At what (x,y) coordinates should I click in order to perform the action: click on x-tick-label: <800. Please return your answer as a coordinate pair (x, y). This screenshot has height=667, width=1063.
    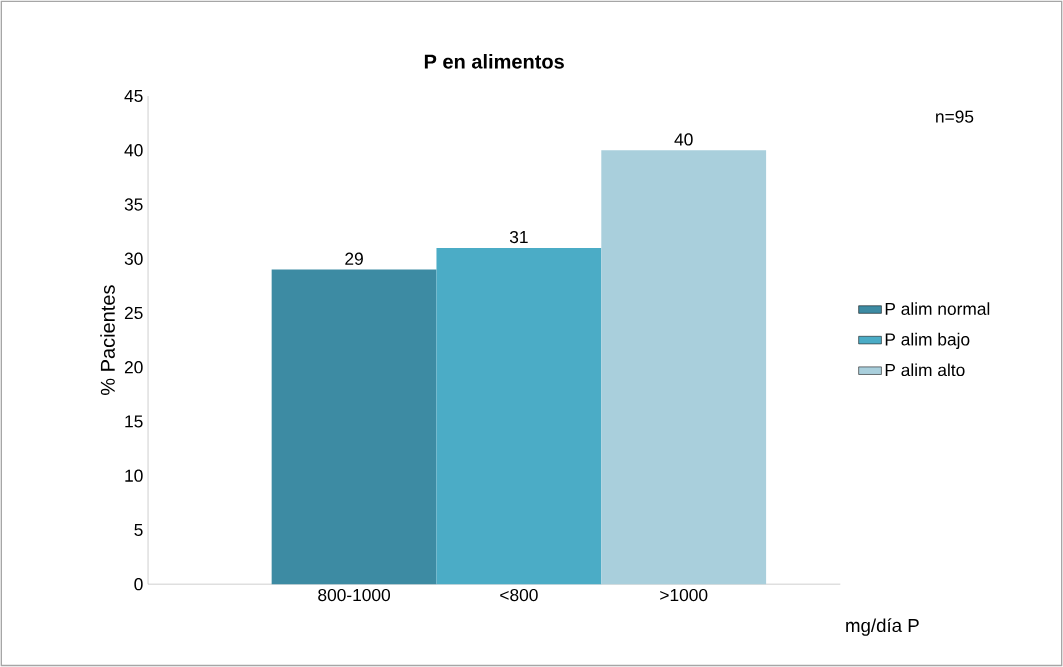
    Looking at the image, I should click on (519, 595).